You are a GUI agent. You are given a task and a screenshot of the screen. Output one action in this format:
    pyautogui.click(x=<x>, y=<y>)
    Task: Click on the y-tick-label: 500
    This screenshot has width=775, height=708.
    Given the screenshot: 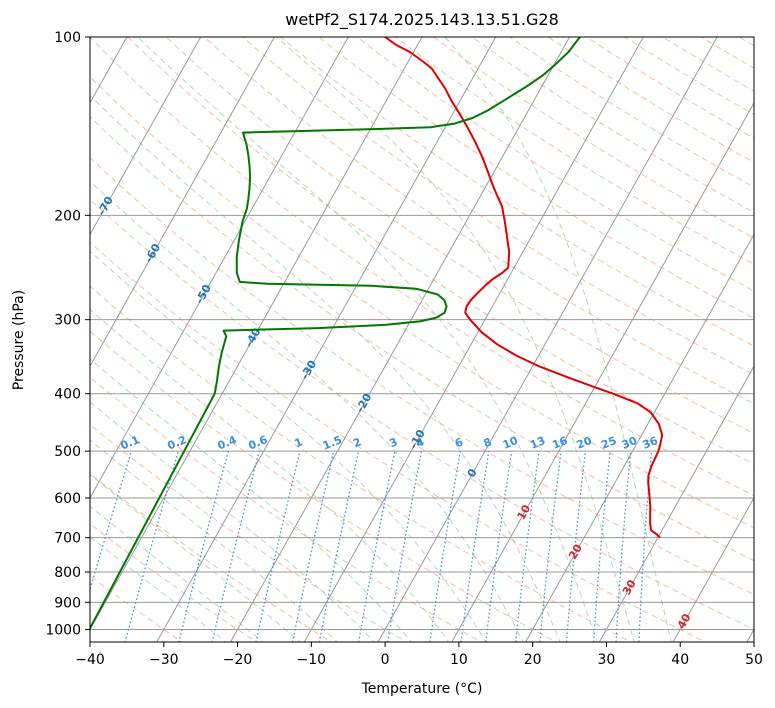 What is the action you would take?
    pyautogui.click(x=67, y=452)
    